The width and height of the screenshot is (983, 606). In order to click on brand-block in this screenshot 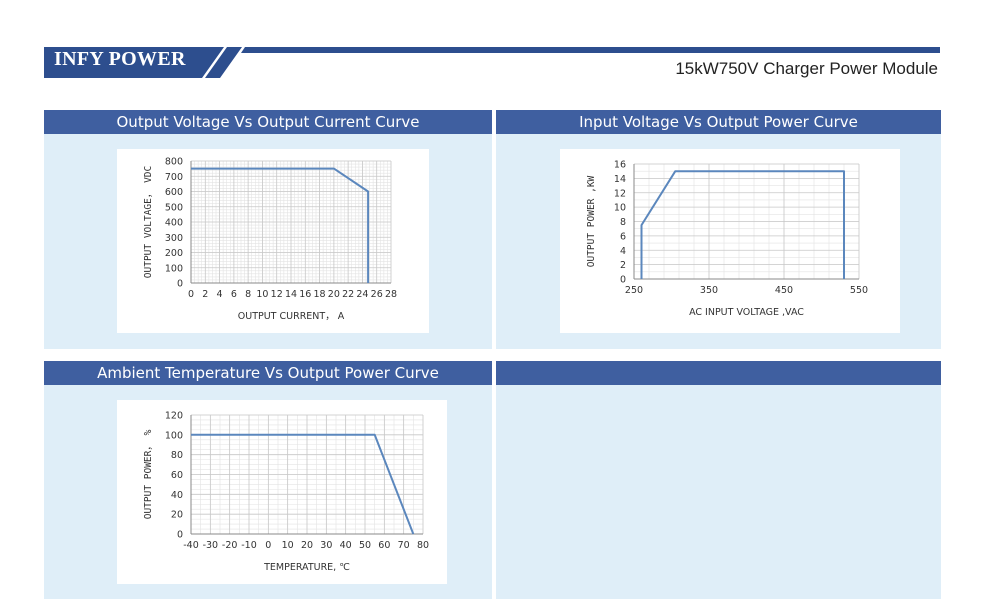, I will do `click(134, 62)`.